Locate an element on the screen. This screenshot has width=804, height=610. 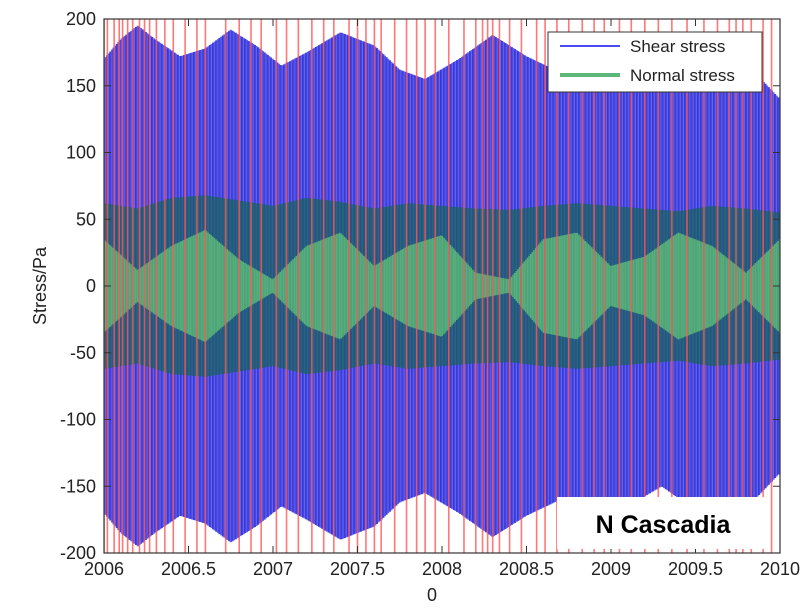
y-tick-label: -100 is located at coordinates (78, 420).